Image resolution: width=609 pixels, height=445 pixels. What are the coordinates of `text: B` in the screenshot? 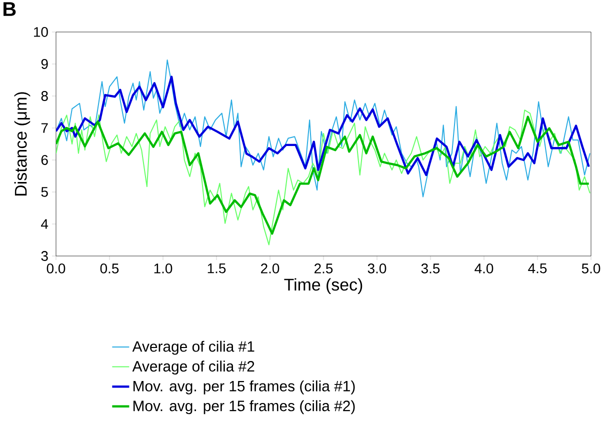 It's located at (10, 9).